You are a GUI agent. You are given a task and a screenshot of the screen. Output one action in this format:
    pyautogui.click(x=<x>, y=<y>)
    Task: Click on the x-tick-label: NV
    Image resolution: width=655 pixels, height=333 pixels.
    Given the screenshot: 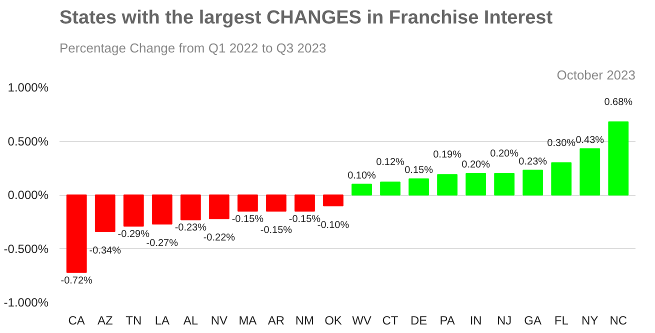 What is the action you would take?
    pyautogui.click(x=219, y=321)
    